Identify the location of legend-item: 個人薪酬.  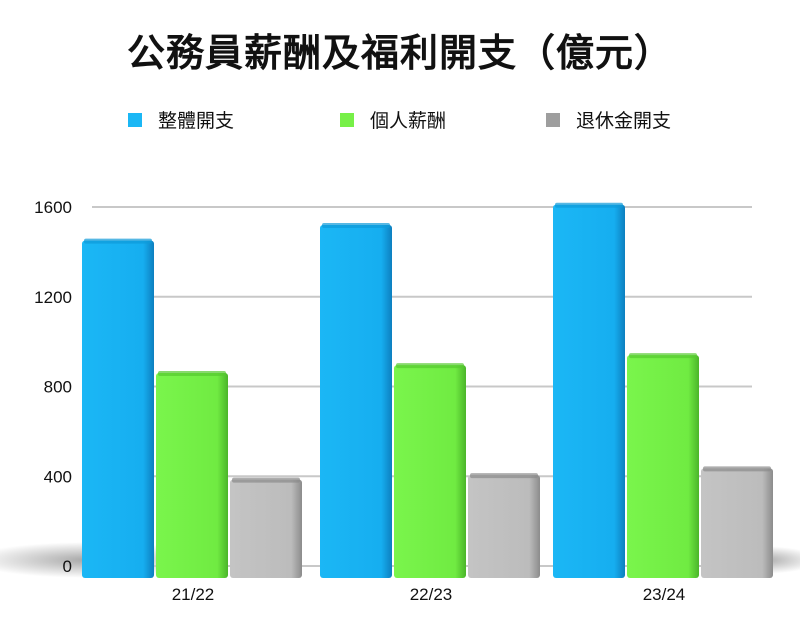
(393, 119).